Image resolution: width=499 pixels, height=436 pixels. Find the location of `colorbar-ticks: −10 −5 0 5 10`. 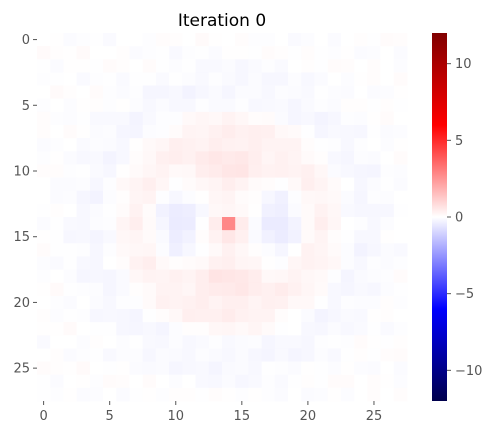

colorbar-ticks: −10 −5 0 5 10 is located at coordinates (464, 218).